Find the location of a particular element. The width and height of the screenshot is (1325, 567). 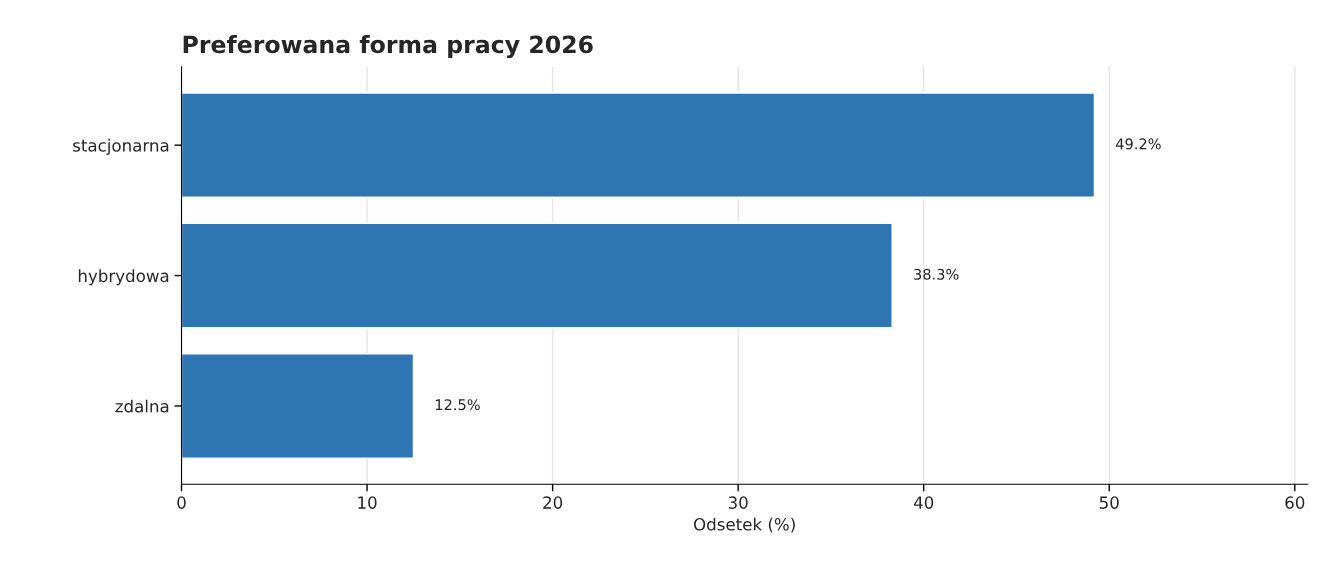

x-tick-label: 20 is located at coordinates (553, 502).